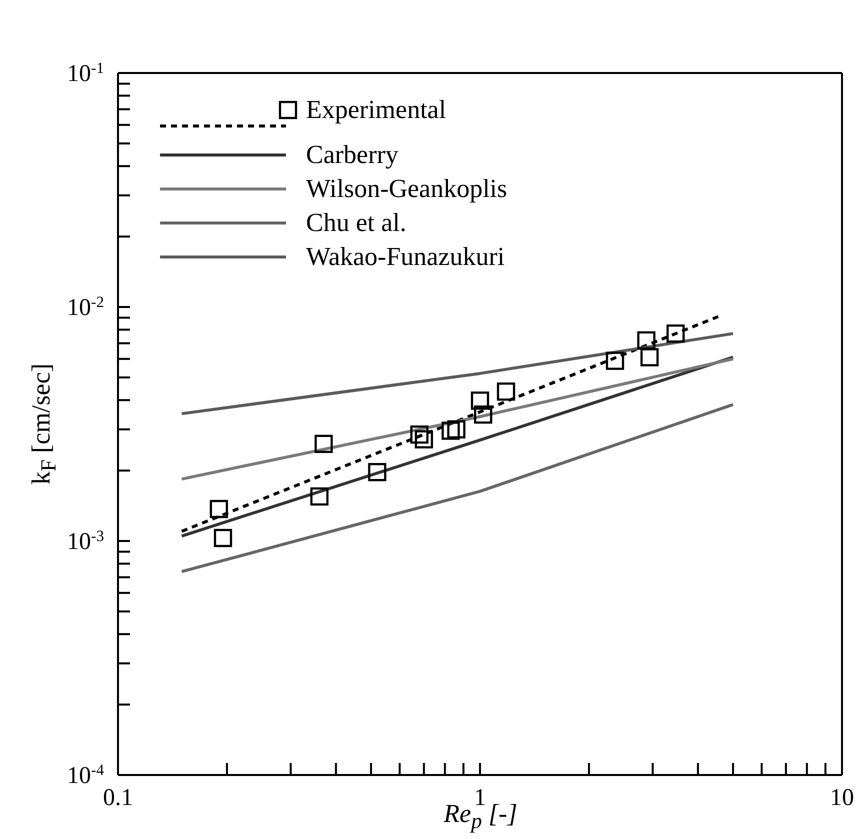 This screenshot has width=859, height=839. What do you see at coordinates (352, 155) in the screenshot?
I see `legend-label: Carberry` at bounding box center [352, 155].